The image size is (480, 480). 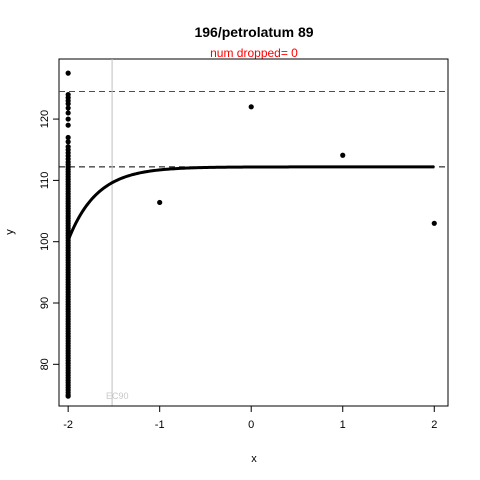 What do you see at coordinates (254, 459) in the screenshot?
I see `x-axis-label: x` at bounding box center [254, 459].